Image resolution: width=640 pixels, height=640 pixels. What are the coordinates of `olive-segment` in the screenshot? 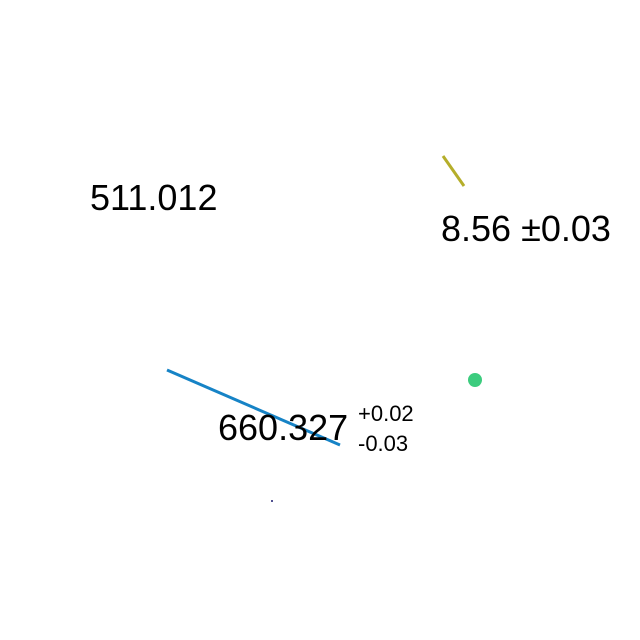 It's located at (453, 171).